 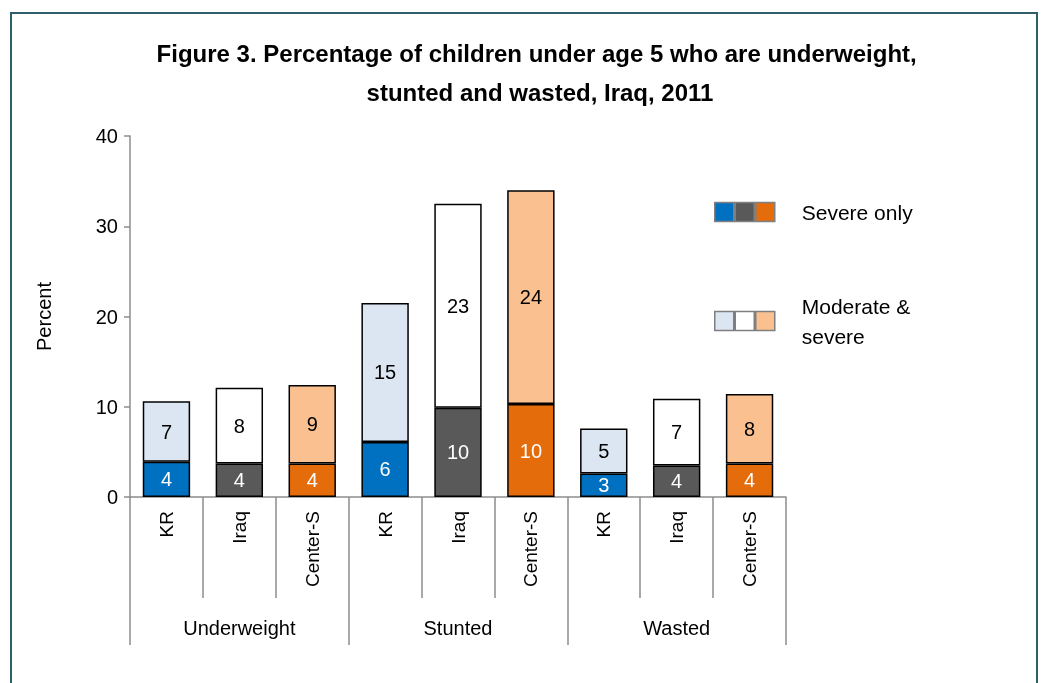 What do you see at coordinates (106, 226) in the screenshot?
I see `y-tick-label: 30` at bounding box center [106, 226].